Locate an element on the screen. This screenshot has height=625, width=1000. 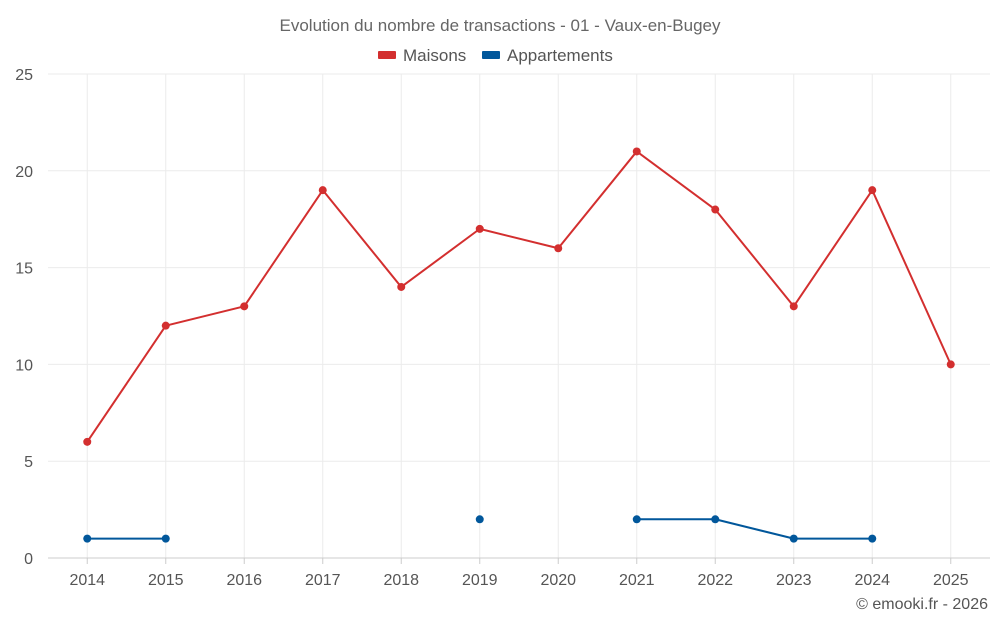
y-tick-label: 5 is located at coordinates (28, 462).